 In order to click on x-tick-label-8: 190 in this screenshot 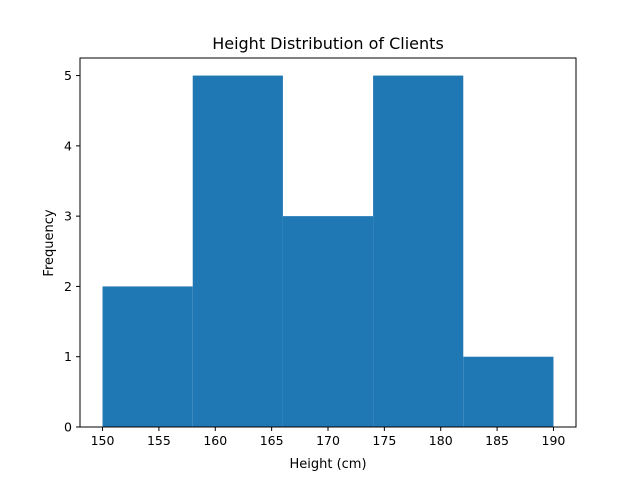, I will do `click(554, 440)`.